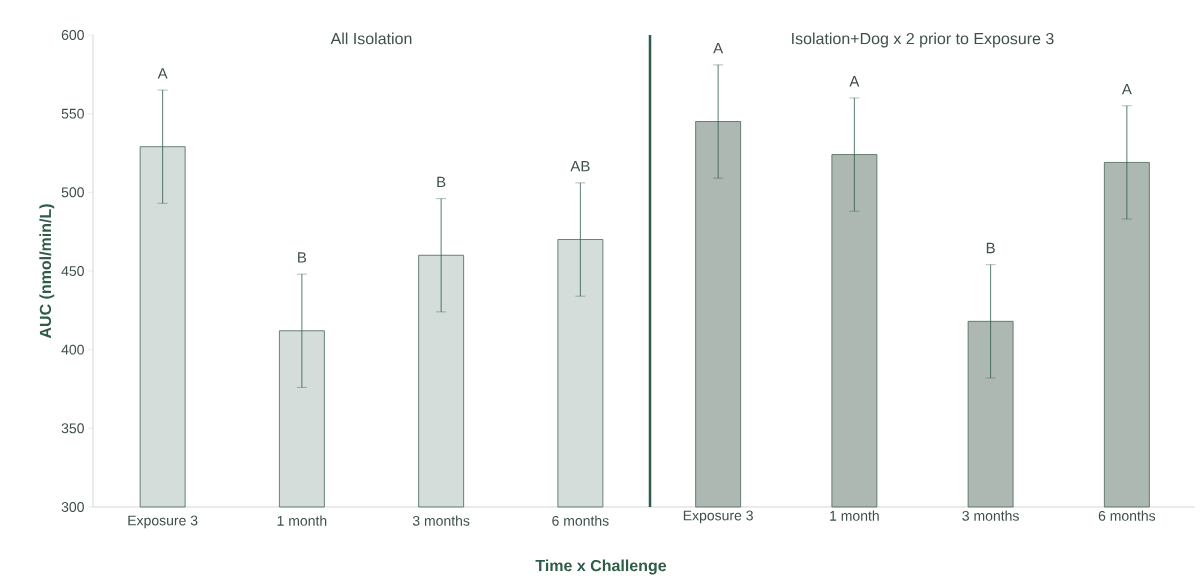 This screenshot has width=1203, height=581. What do you see at coordinates (72, 113) in the screenshot?
I see `y-tick-label: 550` at bounding box center [72, 113].